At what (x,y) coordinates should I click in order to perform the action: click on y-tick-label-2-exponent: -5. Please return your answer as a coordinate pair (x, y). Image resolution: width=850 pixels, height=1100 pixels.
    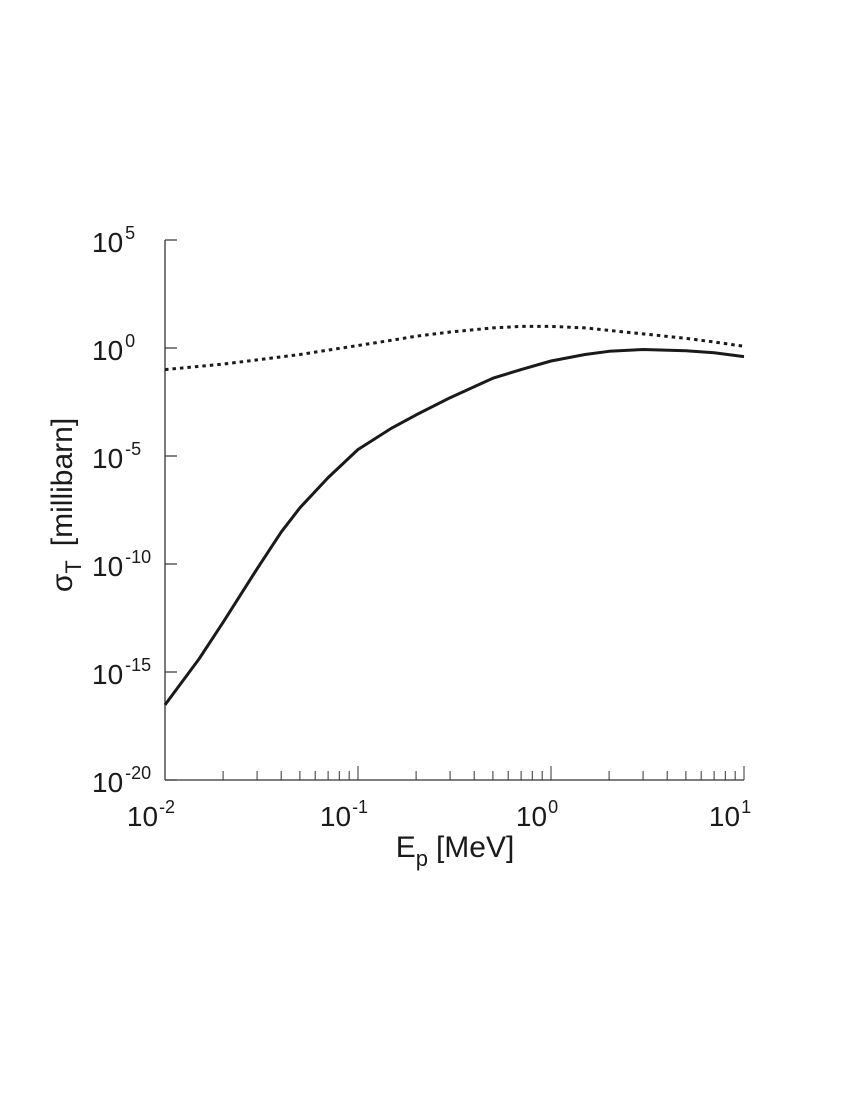
    Looking at the image, I should click on (133, 449).